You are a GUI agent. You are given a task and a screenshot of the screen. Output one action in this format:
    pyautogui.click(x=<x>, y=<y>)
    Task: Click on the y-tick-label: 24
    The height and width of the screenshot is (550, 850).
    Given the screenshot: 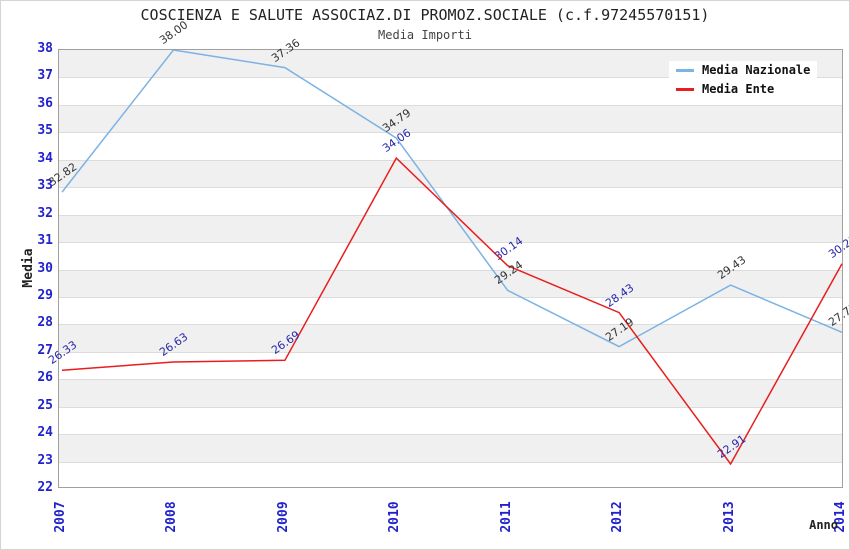 What is the action you would take?
    pyautogui.click(x=45, y=433)
    